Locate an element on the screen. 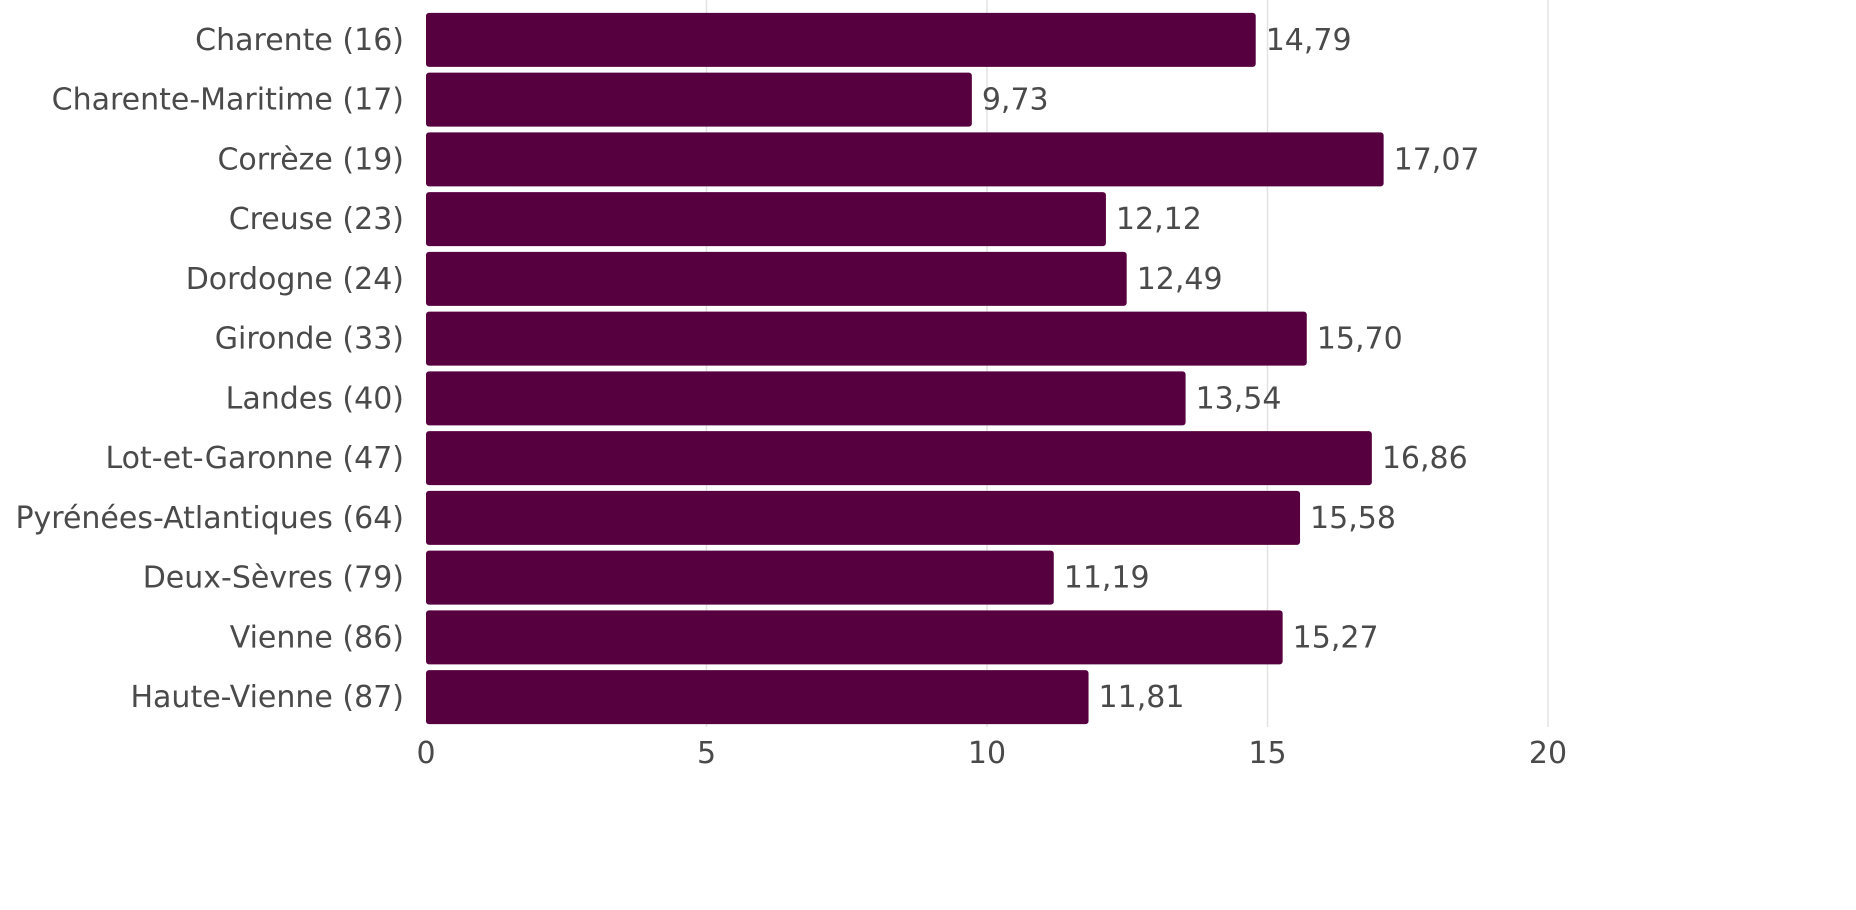 The width and height of the screenshot is (1856, 910). category-label: Charente-Maritime (17) is located at coordinates (228, 100).